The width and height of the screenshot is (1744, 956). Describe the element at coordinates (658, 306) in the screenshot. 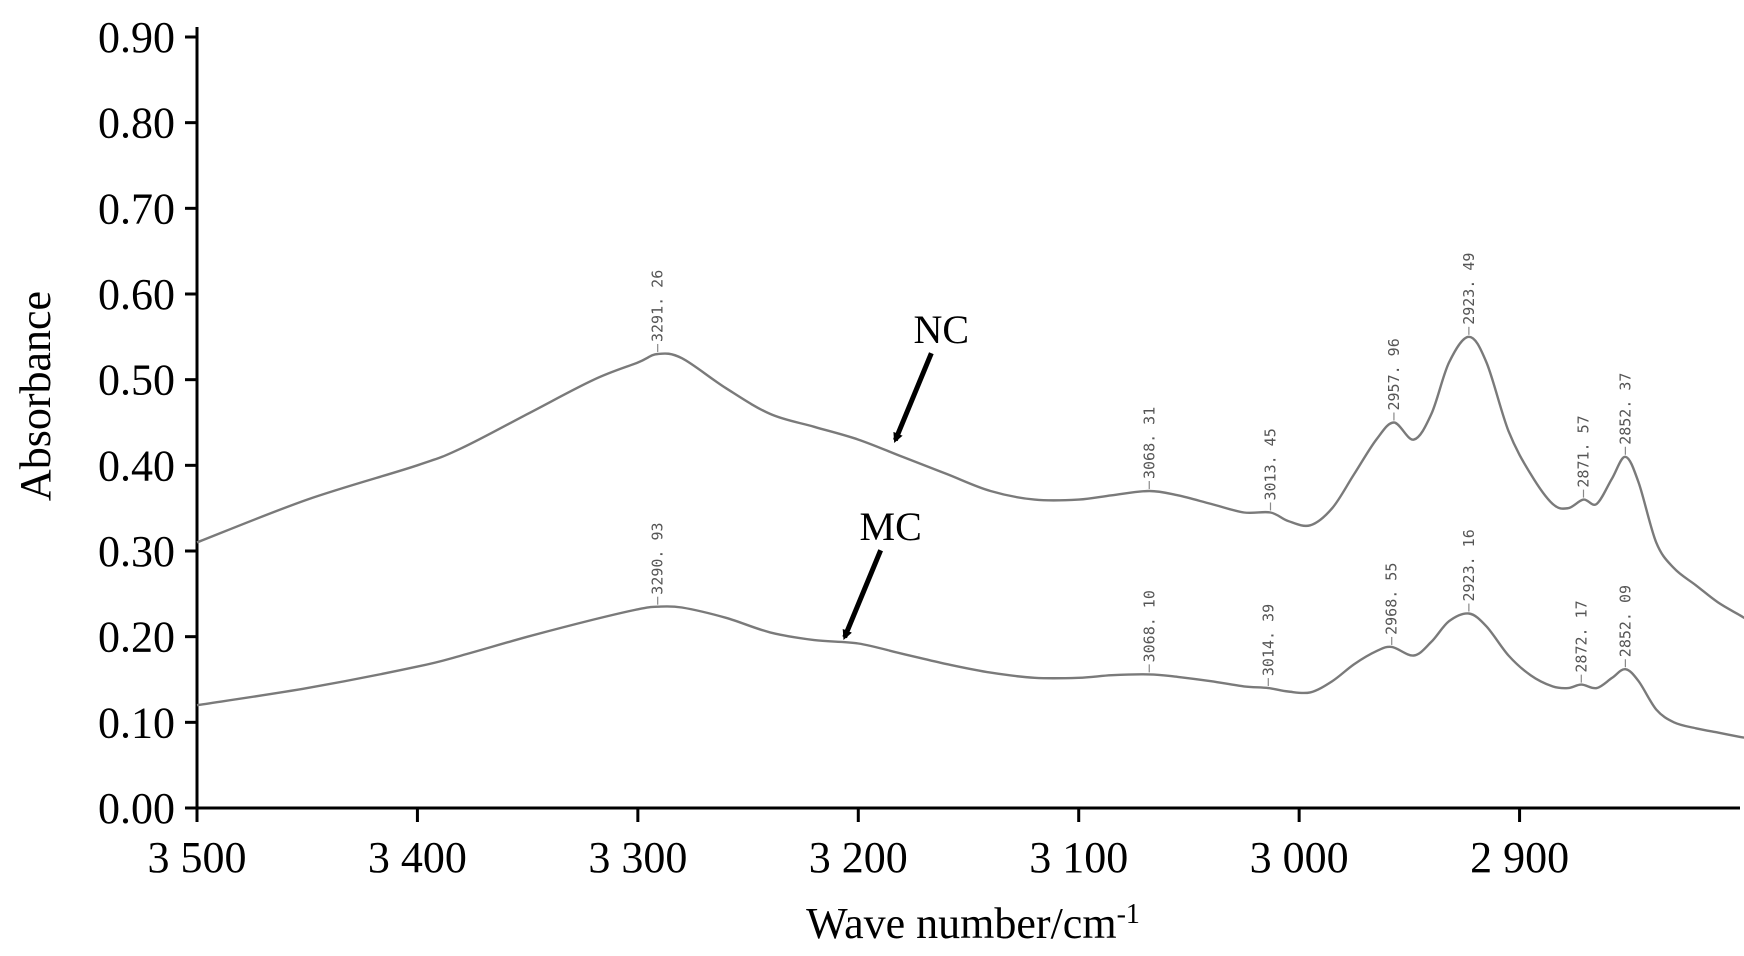

I see `peak-label: 3291. 26` at that location.